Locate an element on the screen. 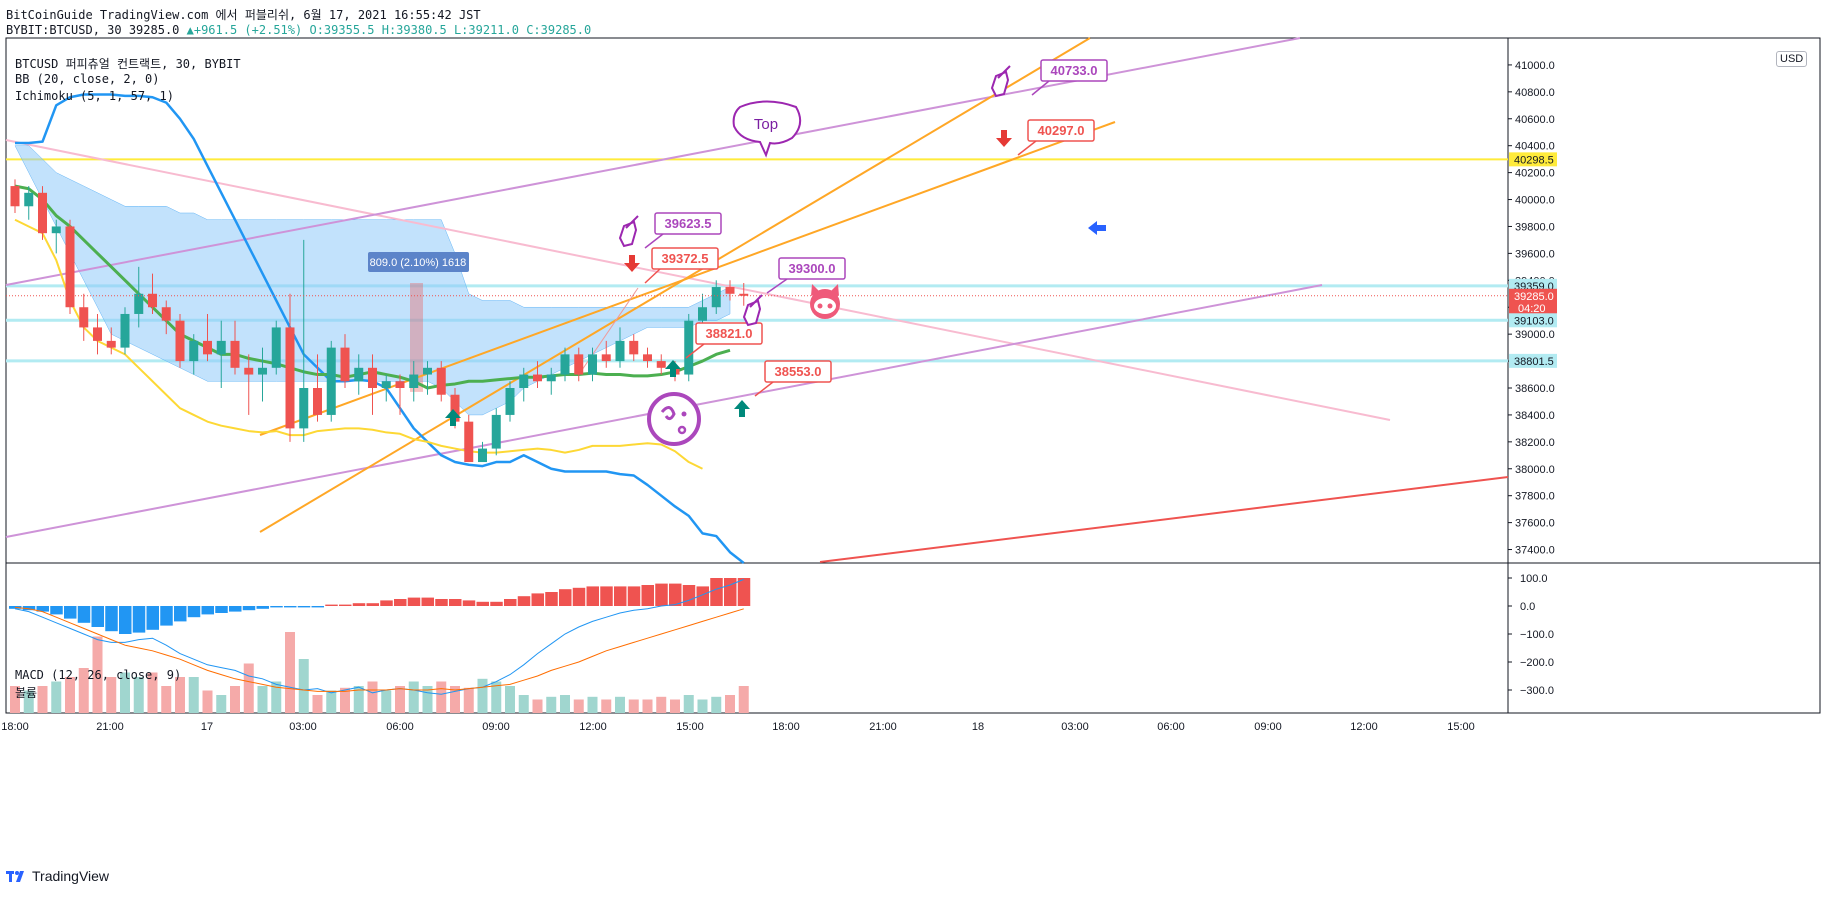 The width and height of the screenshot is (1828, 897). legend-symbol: BTCUSD 퍼피츄얼 컨트랙트, 30, BYBIT is located at coordinates (128, 64).